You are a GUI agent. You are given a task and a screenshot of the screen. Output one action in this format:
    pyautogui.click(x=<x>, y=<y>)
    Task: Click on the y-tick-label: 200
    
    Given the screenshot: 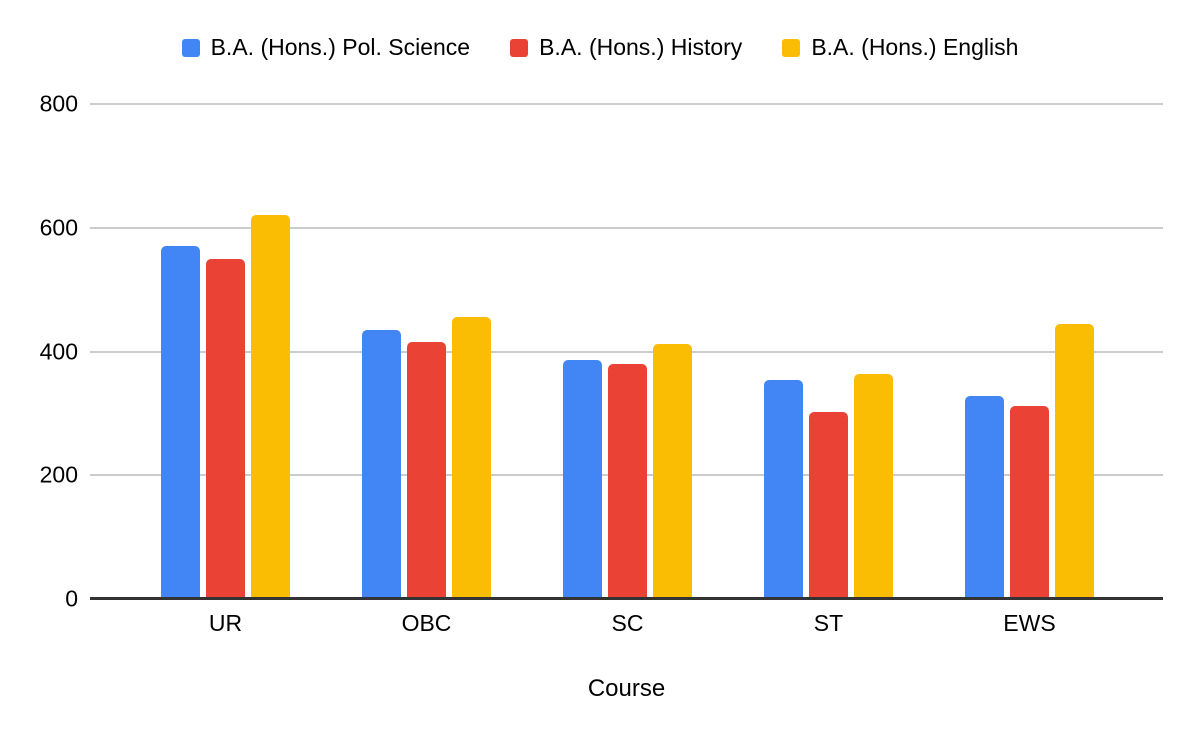 What is the action you would take?
    pyautogui.click(x=58, y=474)
    